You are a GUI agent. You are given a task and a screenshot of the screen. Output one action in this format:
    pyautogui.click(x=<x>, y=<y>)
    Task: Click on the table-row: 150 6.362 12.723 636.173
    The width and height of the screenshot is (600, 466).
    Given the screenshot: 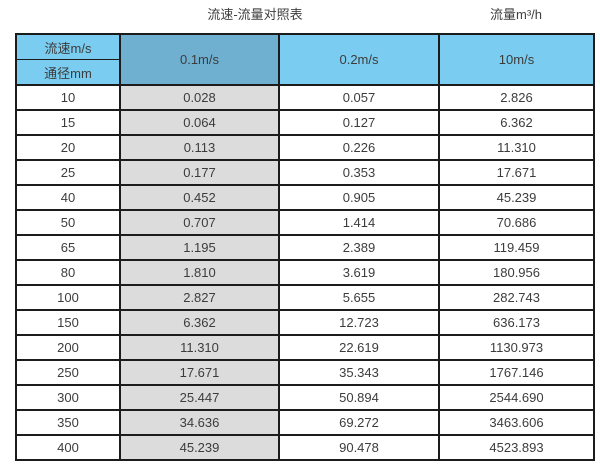 What is the action you would take?
    pyautogui.click(x=305, y=322)
    